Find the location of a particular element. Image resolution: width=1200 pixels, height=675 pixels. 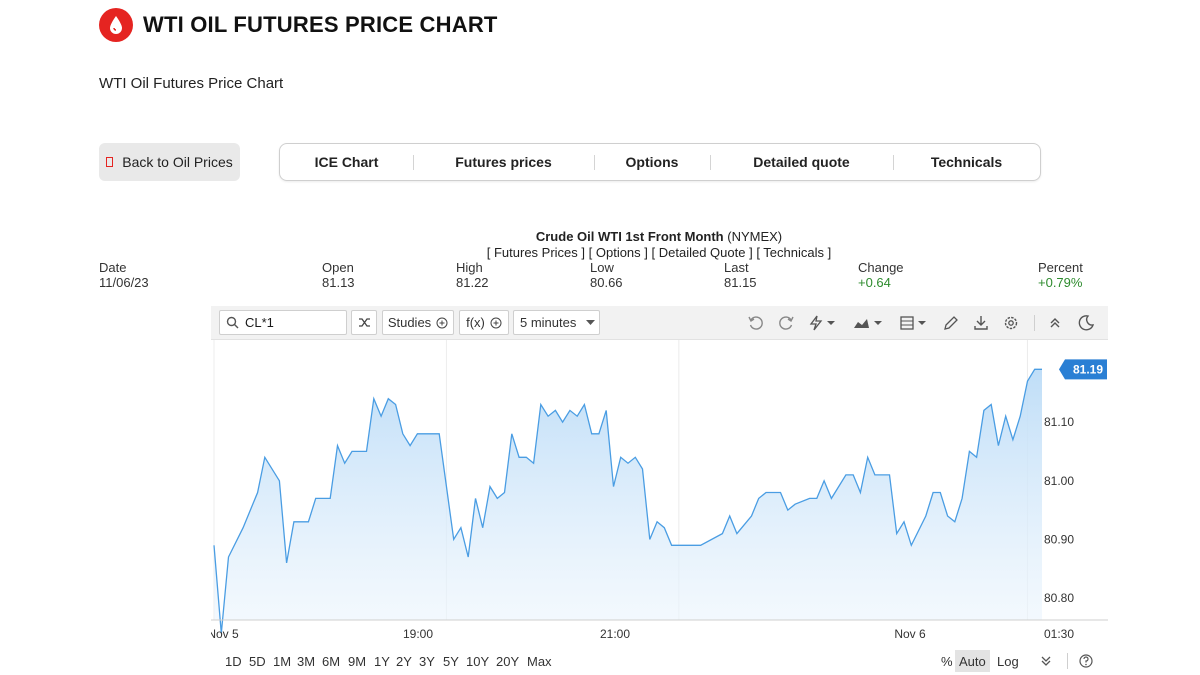

open-value: 81.13 is located at coordinates (338, 282).